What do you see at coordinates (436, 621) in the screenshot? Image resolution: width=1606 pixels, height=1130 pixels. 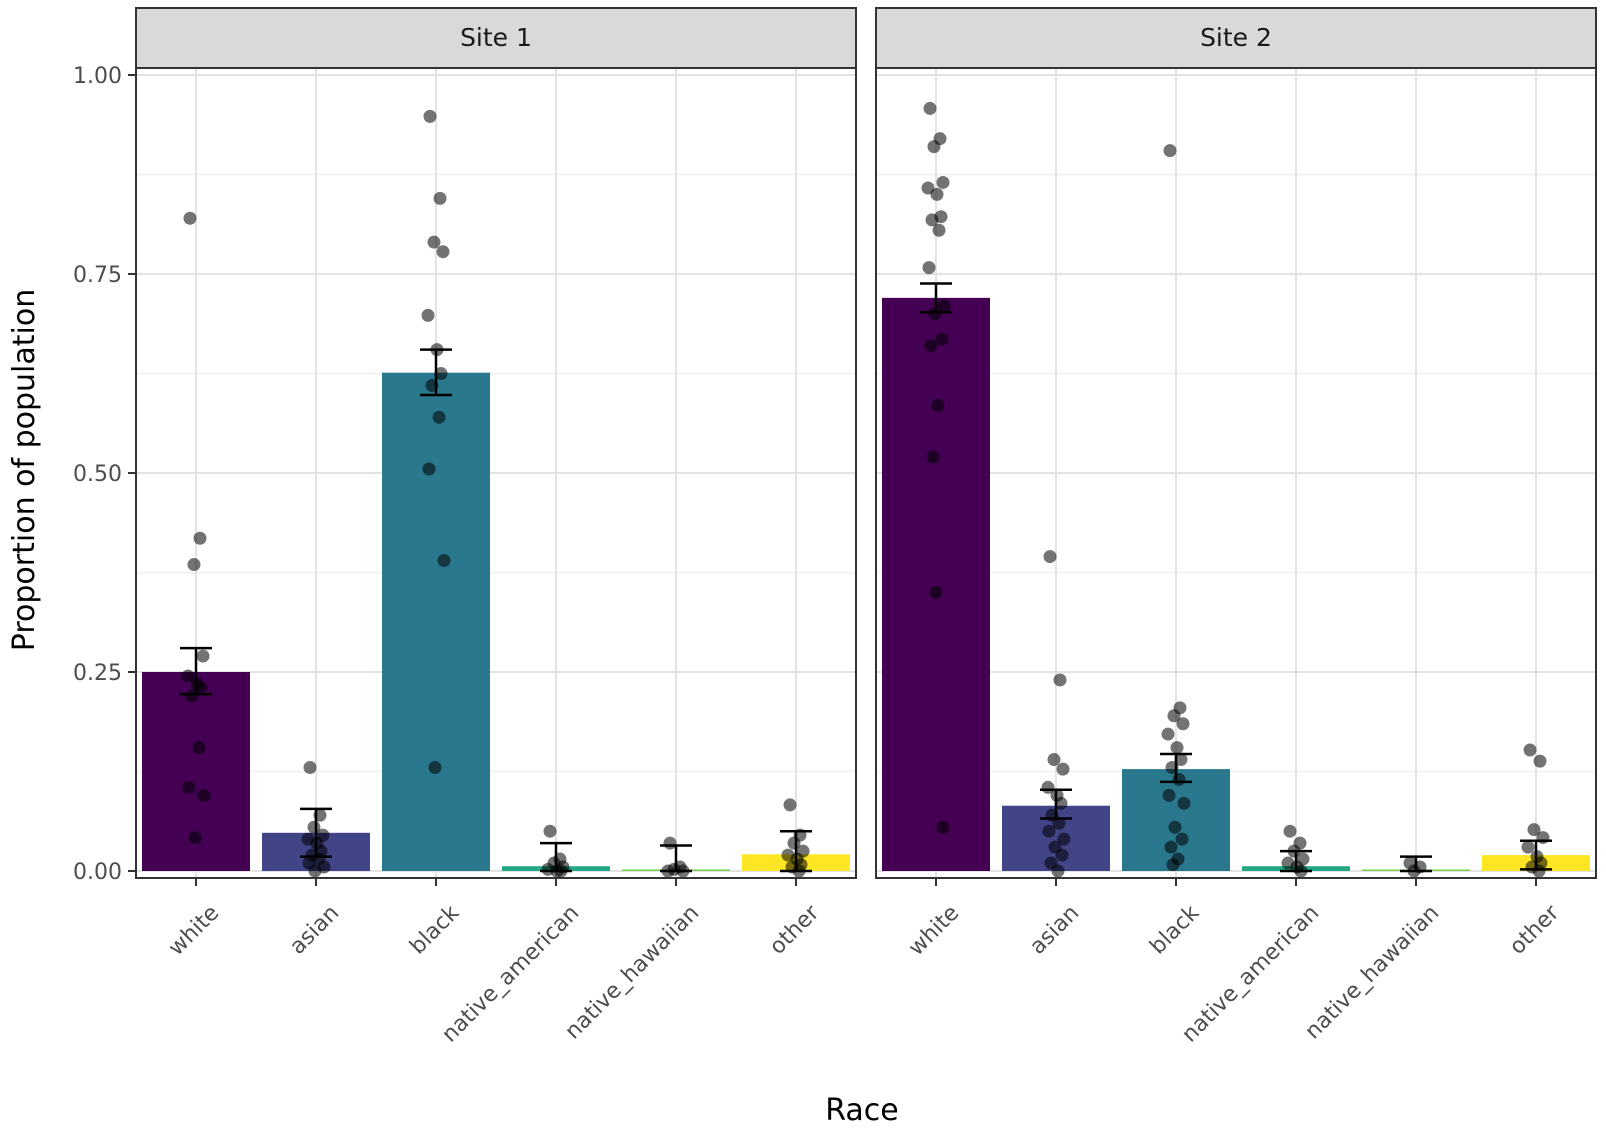 I see `bar-black` at bounding box center [436, 621].